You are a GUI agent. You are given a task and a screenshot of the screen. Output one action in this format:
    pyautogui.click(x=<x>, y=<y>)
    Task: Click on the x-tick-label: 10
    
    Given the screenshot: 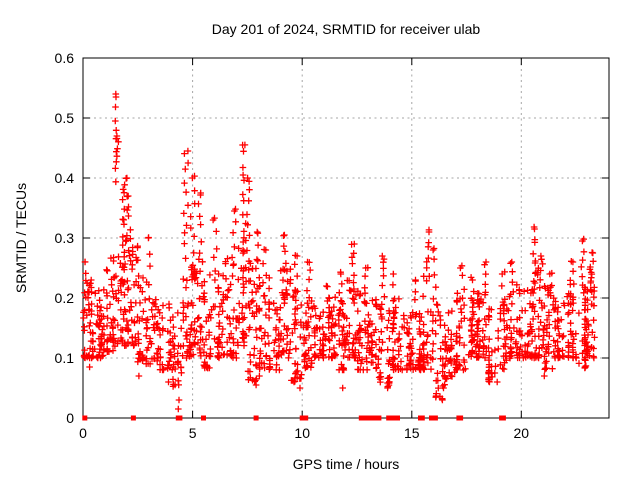 What is the action you would take?
    pyautogui.click(x=302, y=433)
    